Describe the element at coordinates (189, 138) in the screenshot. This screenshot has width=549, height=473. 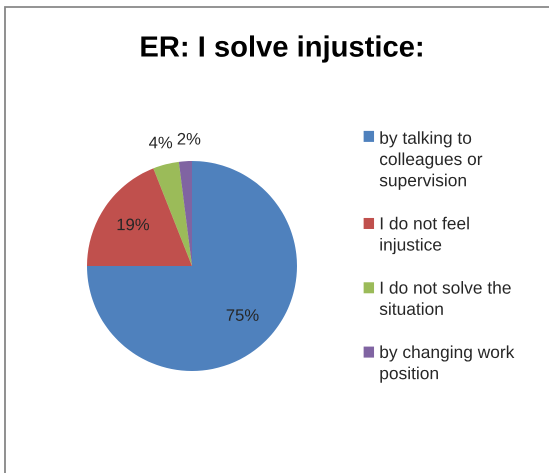
I see `data-label: 2%` at that location.